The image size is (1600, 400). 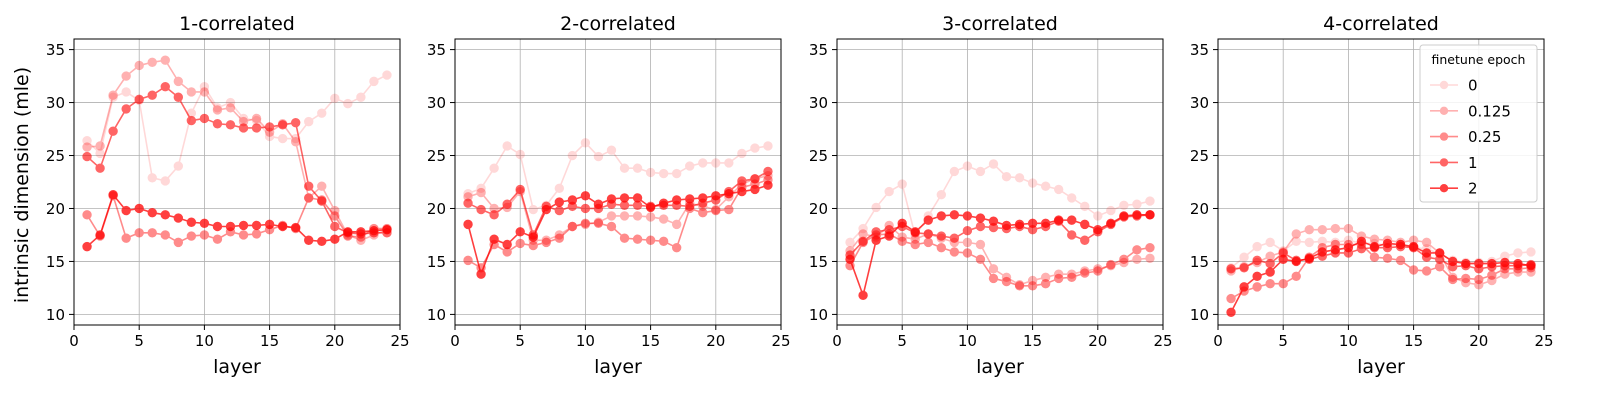 I want to click on y-tick-label: 20, so click(x=436, y=209).